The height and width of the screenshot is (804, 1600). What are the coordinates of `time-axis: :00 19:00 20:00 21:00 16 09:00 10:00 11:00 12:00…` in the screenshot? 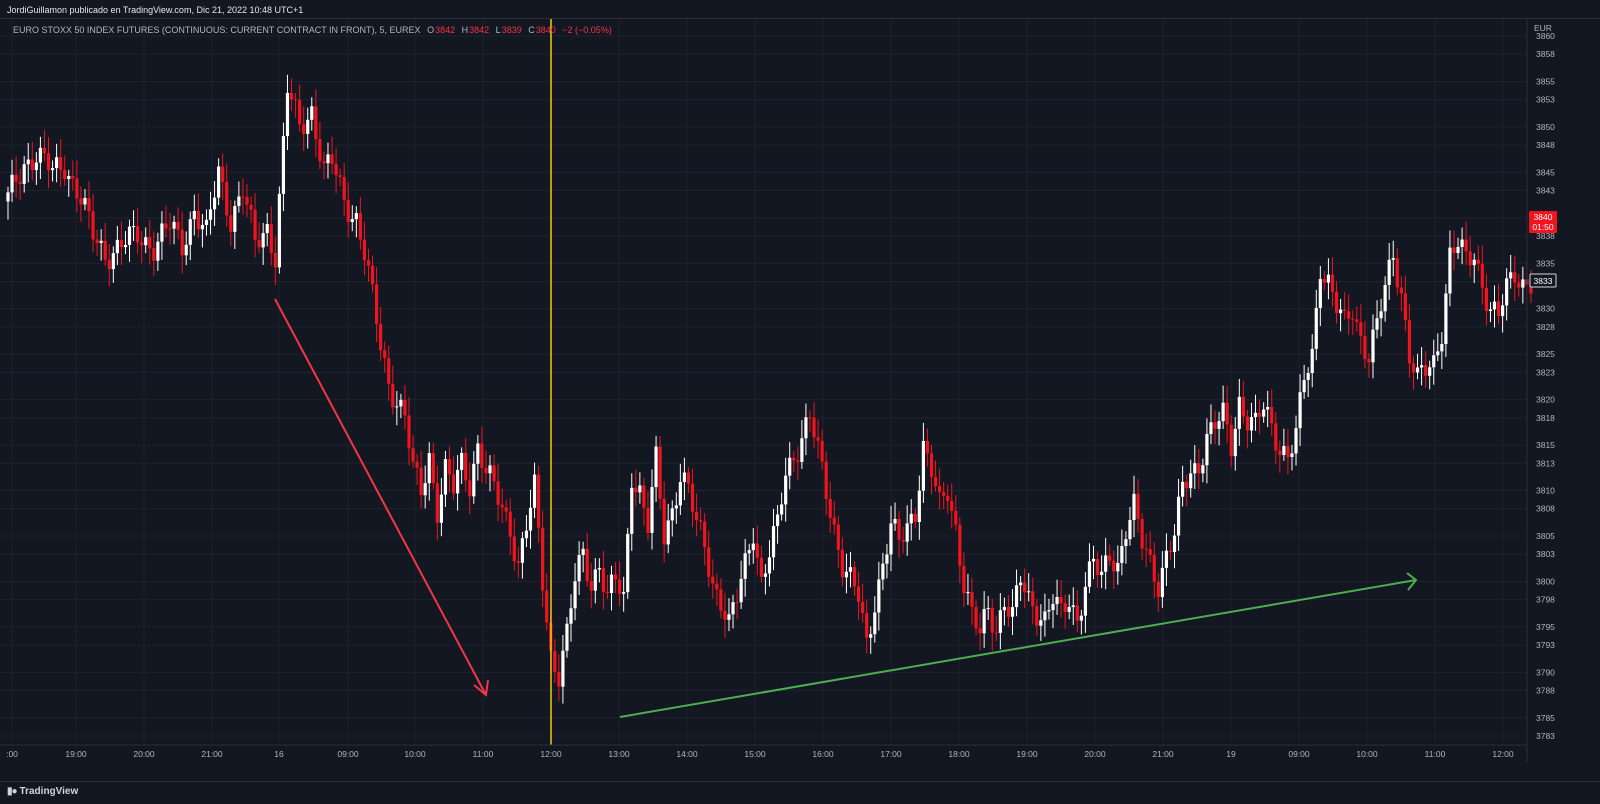 It's located at (760, 754).